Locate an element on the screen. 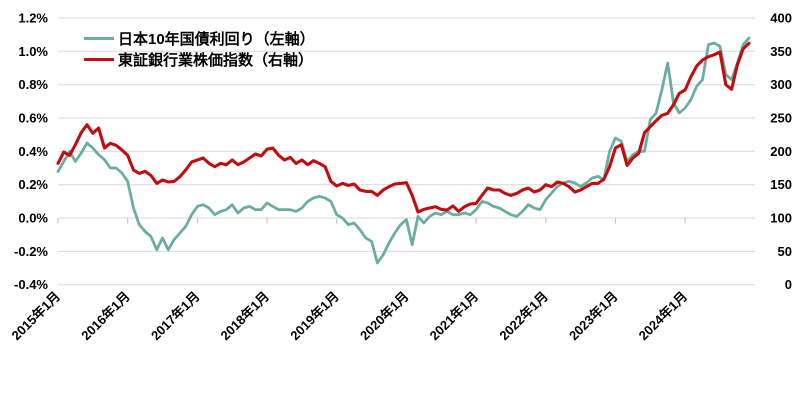  x-axis-tick-label: 2017年1月 is located at coordinates (175, 316).